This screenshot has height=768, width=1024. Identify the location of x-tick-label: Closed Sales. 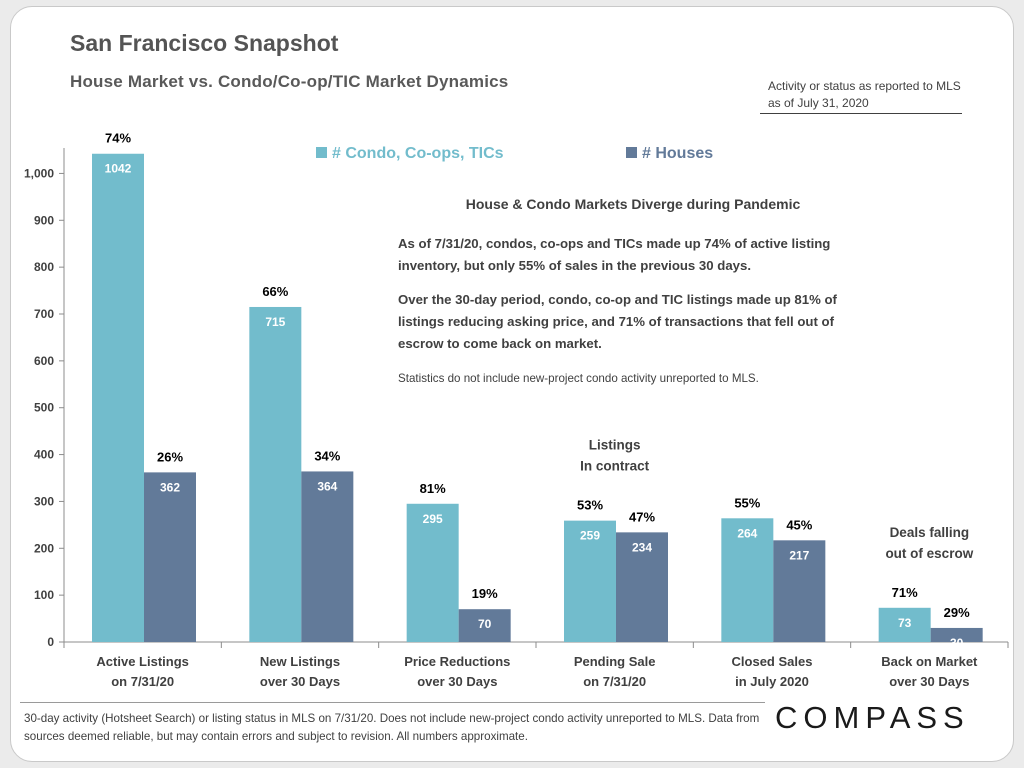
(772, 661).